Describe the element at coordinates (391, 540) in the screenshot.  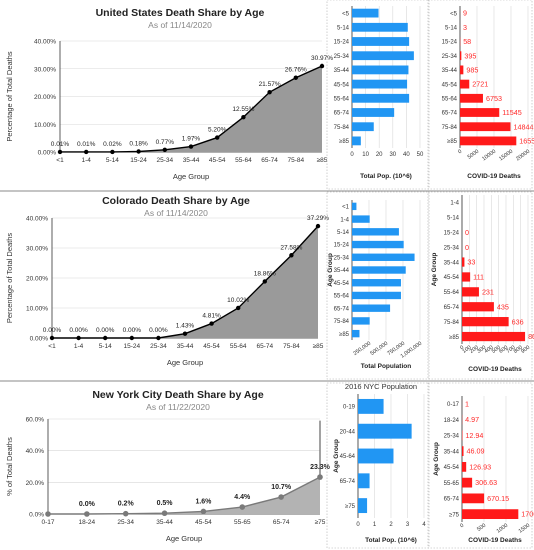
I see `nyc-pop-x-axis-label: Total Pop. (10^6)` at that location.